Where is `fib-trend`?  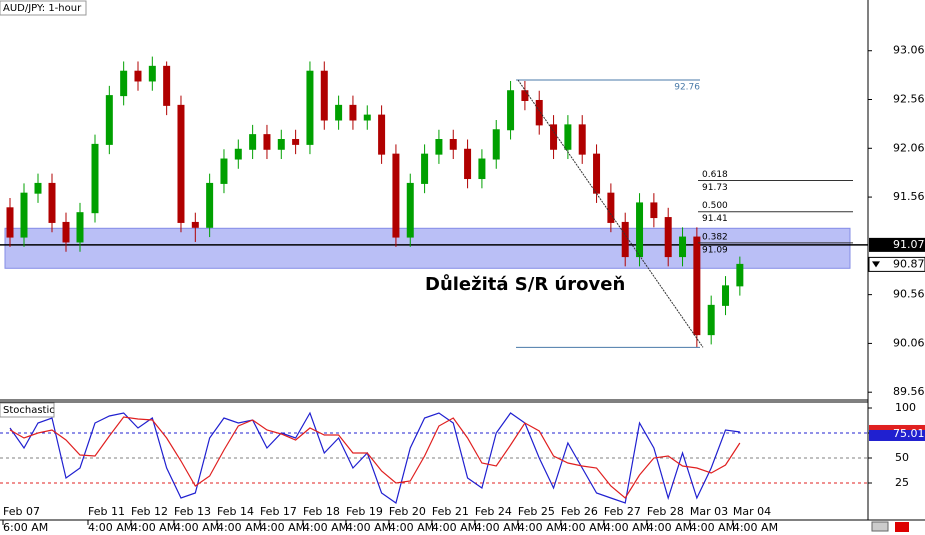
fib-trend is located at coordinates (610, 213).